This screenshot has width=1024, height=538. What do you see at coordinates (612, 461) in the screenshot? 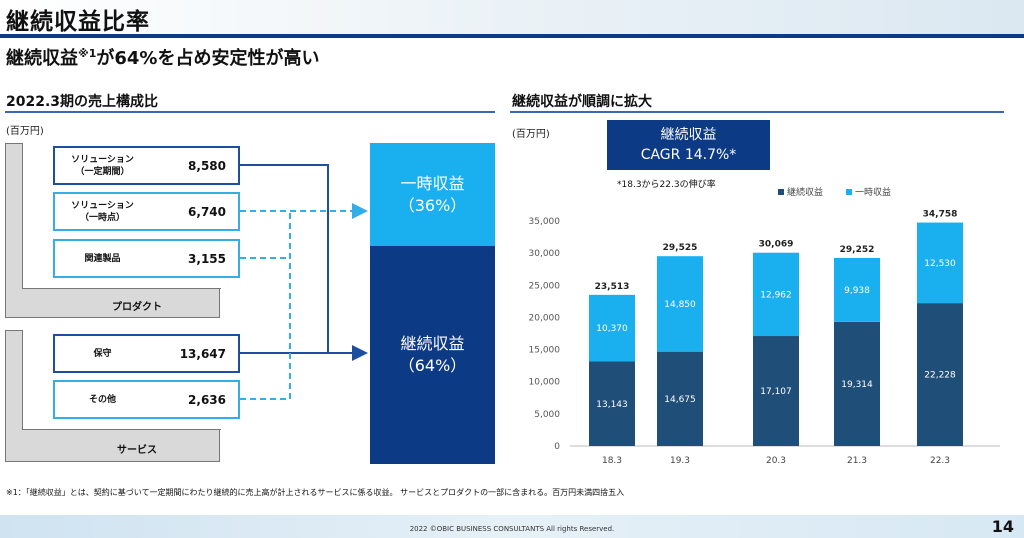
I see `x-tick-label: 18.3` at bounding box center [612, 461].